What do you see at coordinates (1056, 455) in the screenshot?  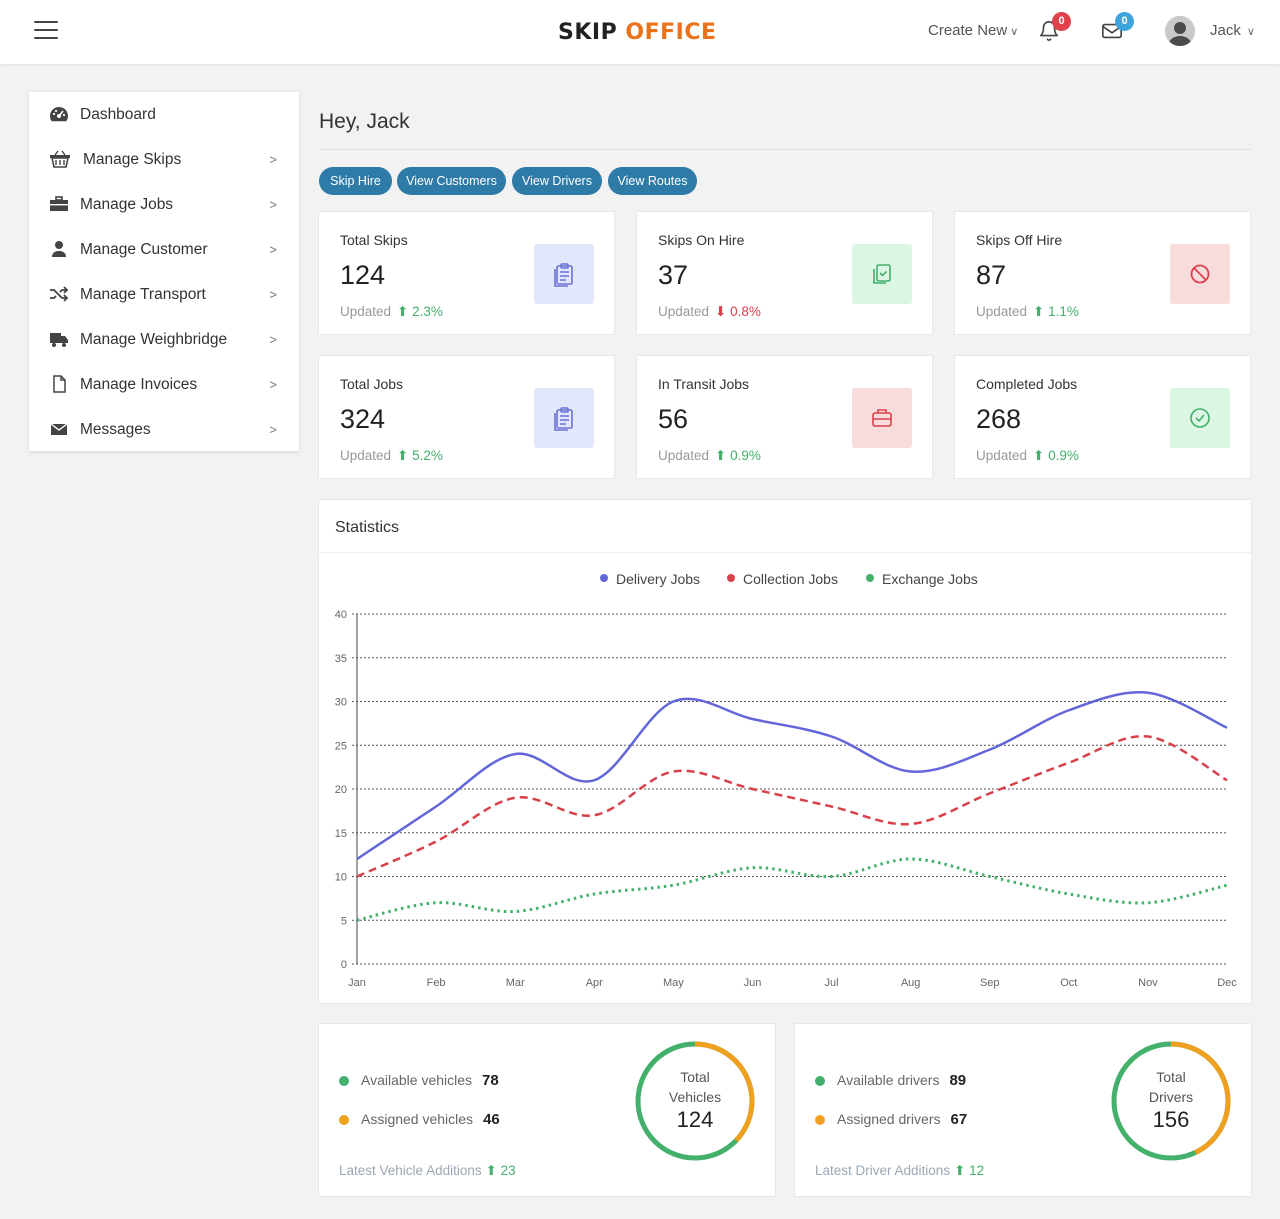 I see `trend-up-indicator: ⬆︎ 0.9%` at bounding box center [1056, 455].